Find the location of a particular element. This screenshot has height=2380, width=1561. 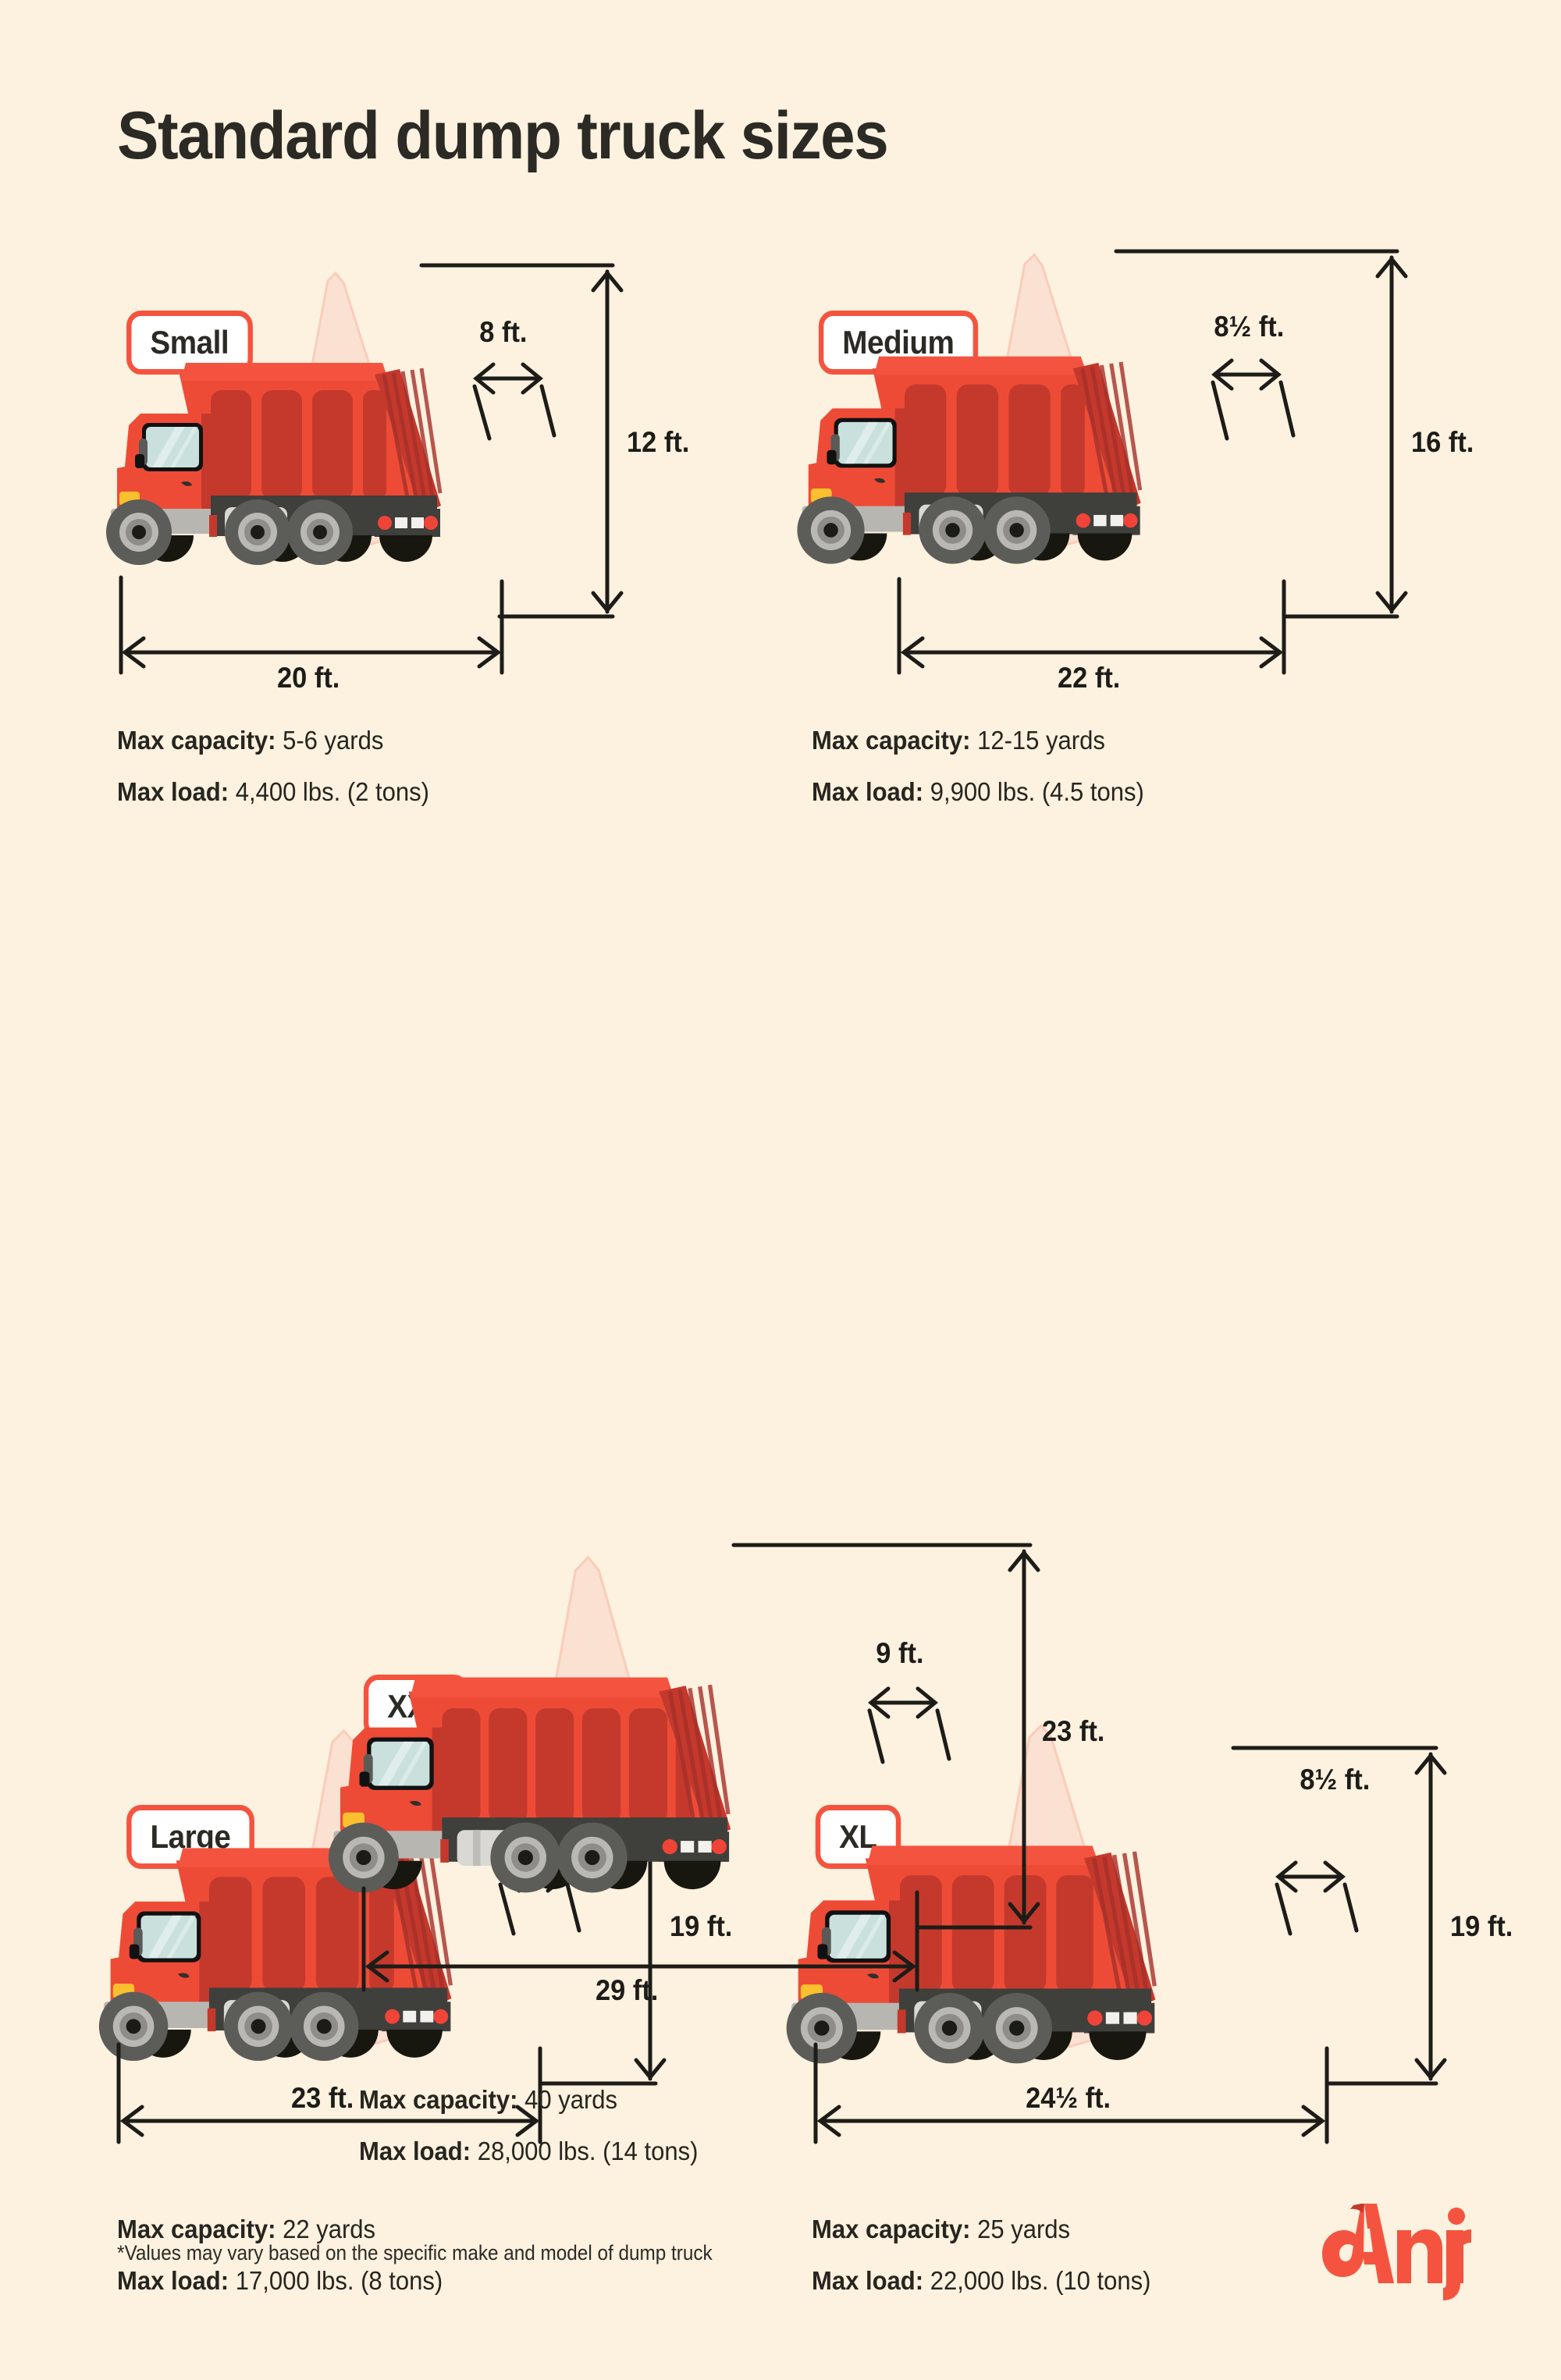

dimension-width-small: 8 ft. is located at coordinates (504, 332).